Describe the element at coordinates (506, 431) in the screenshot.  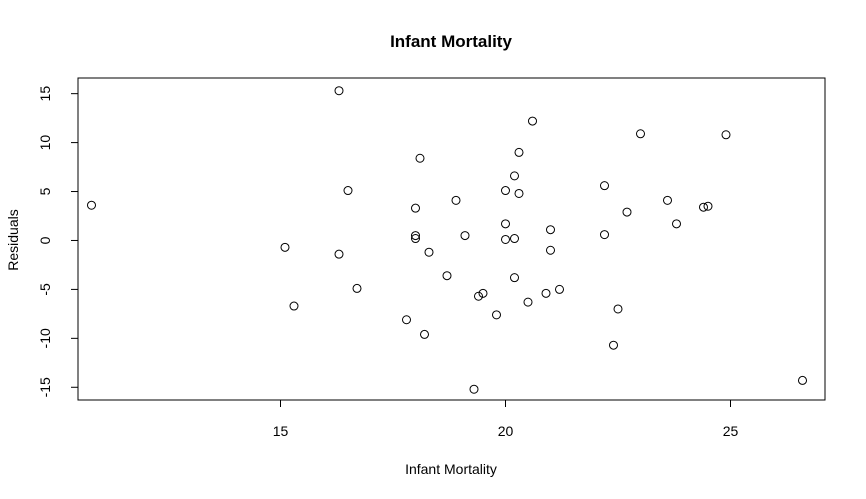
I see `x-tick-label: 20` at that location.